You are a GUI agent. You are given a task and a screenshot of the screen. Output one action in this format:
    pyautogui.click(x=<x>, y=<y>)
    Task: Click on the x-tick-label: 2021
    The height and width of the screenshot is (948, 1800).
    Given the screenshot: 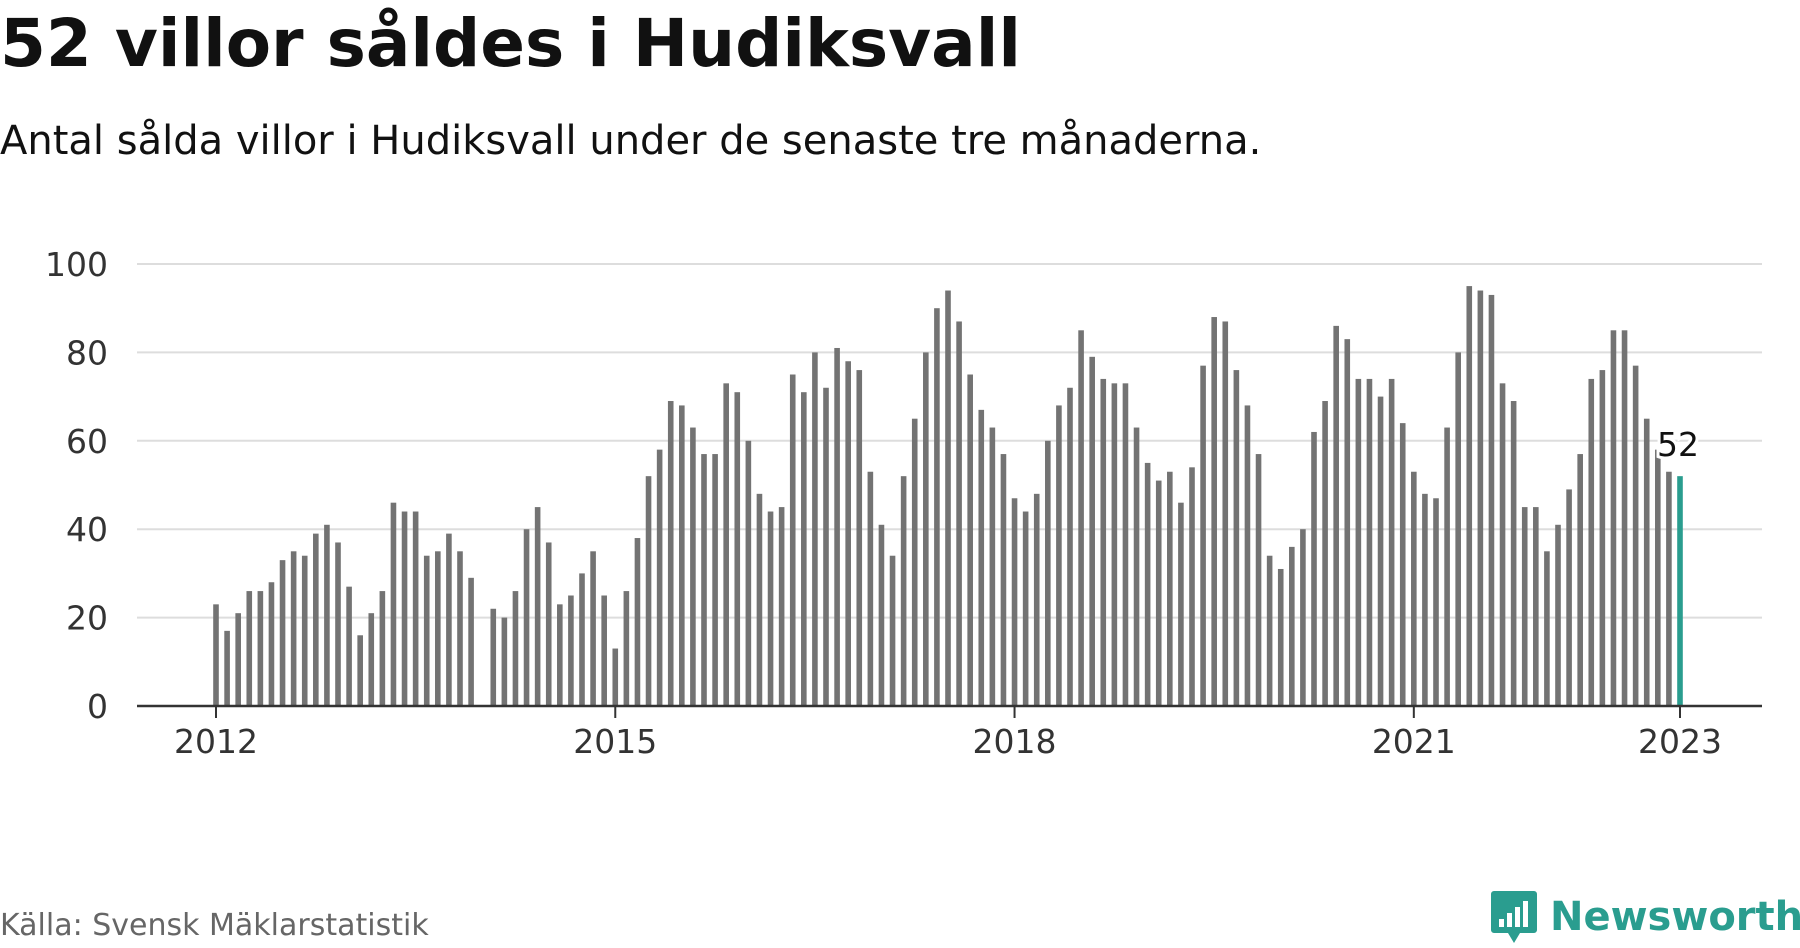 What is the action you would take?
    pyautogui.click(x=1414, y=741)
    